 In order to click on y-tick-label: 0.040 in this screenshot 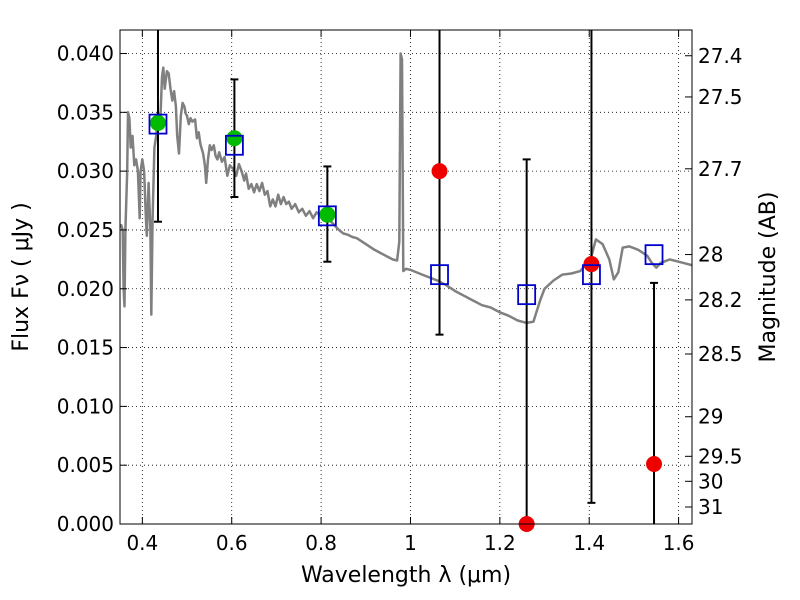, I will do `click(85, 54)`.